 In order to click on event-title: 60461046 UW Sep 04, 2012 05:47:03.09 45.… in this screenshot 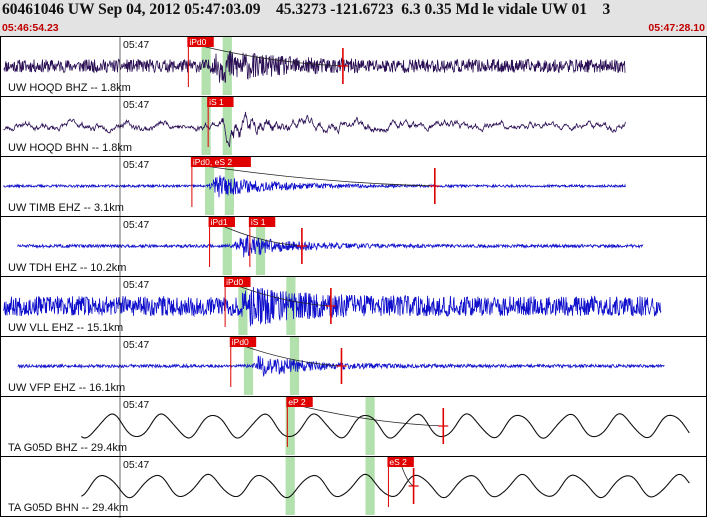, I will do `click(306, 9)`.